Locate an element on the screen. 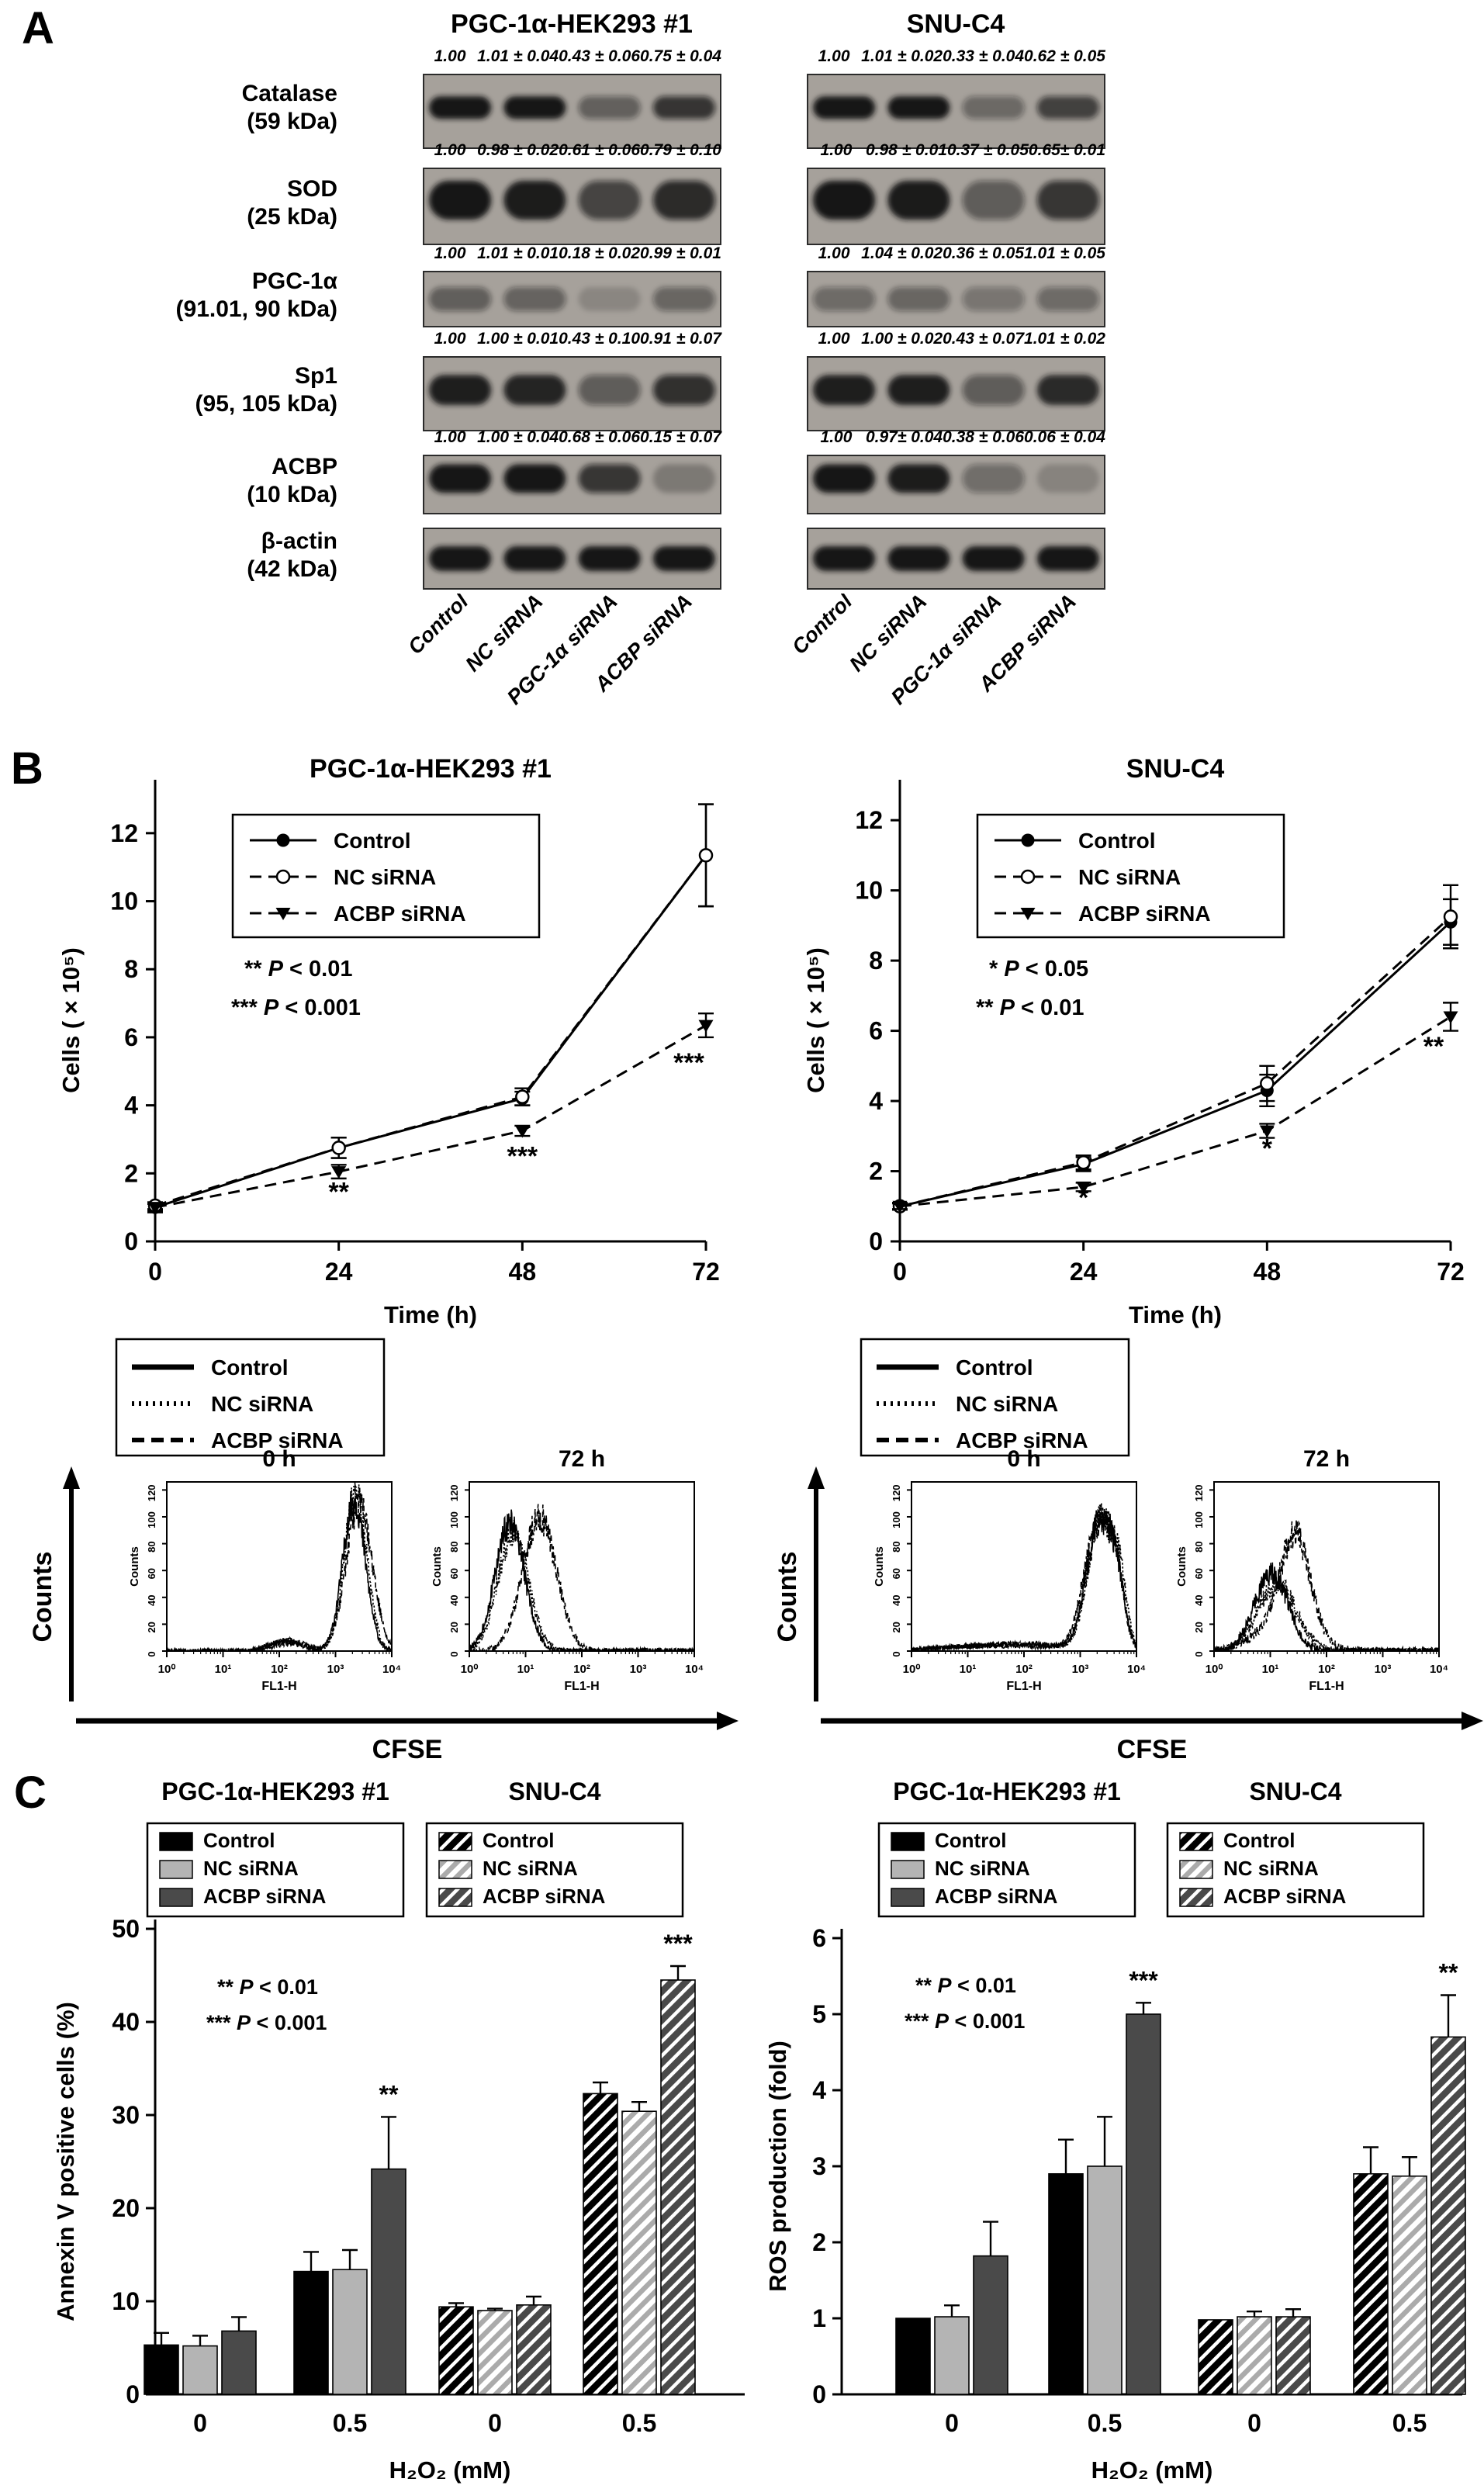 Image resolution: width=1484 pixels, height=2489 pixels. flow-legend-label: Control is located at coordinates (995, 1367).